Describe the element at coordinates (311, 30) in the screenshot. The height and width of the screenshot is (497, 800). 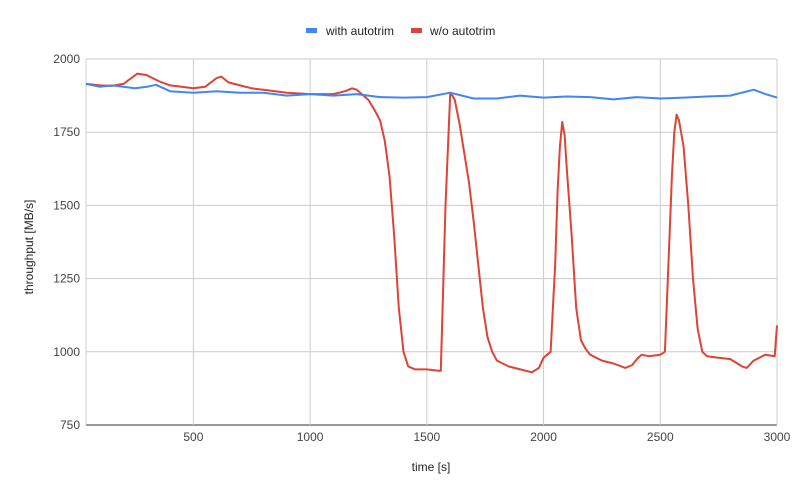
I see `legend-swatch-with-autotrim` at that location.